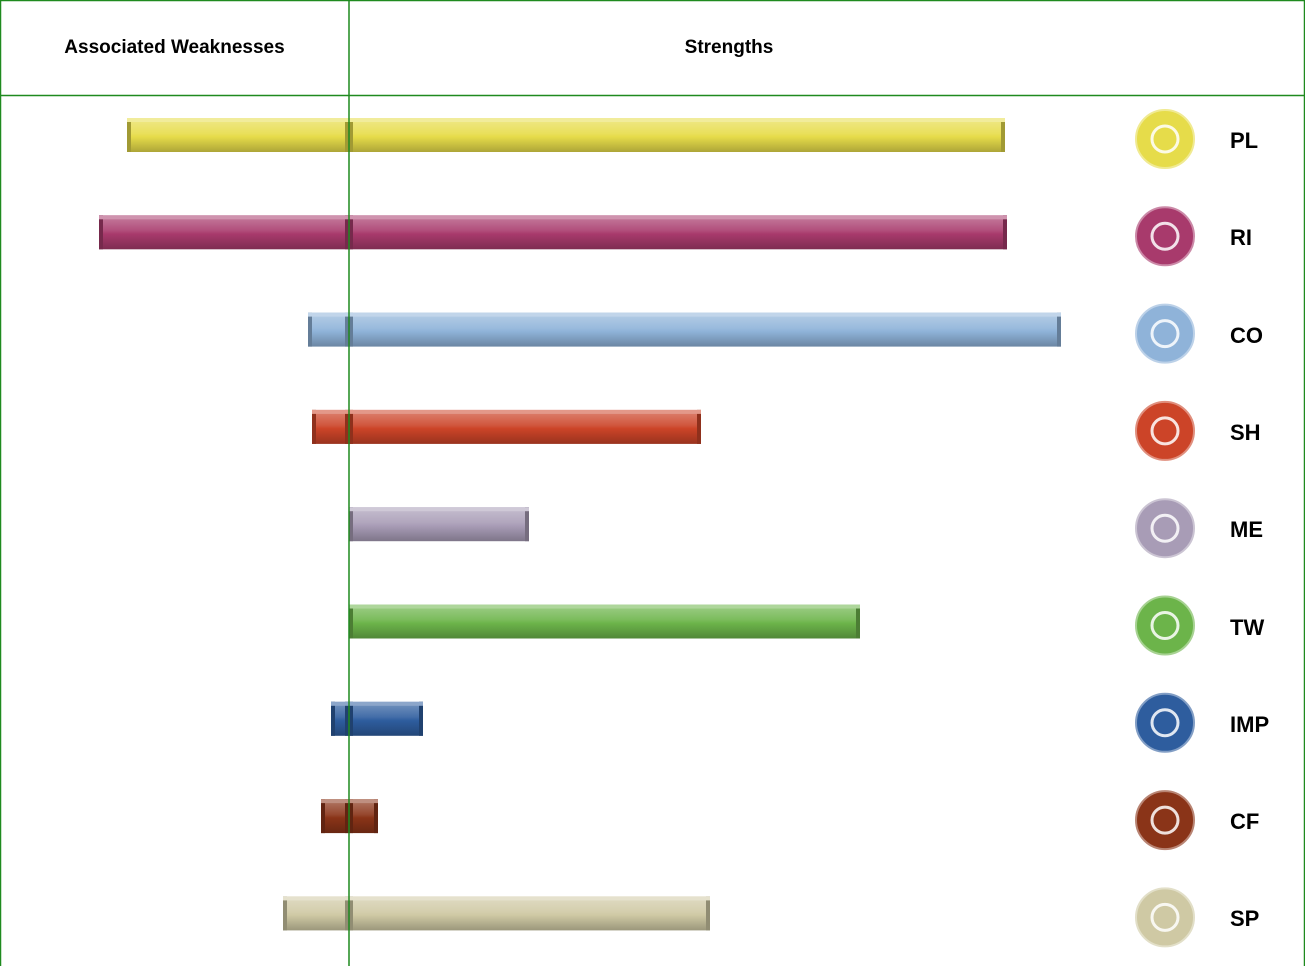  I want to click on people-icon, so click(1165, 625).